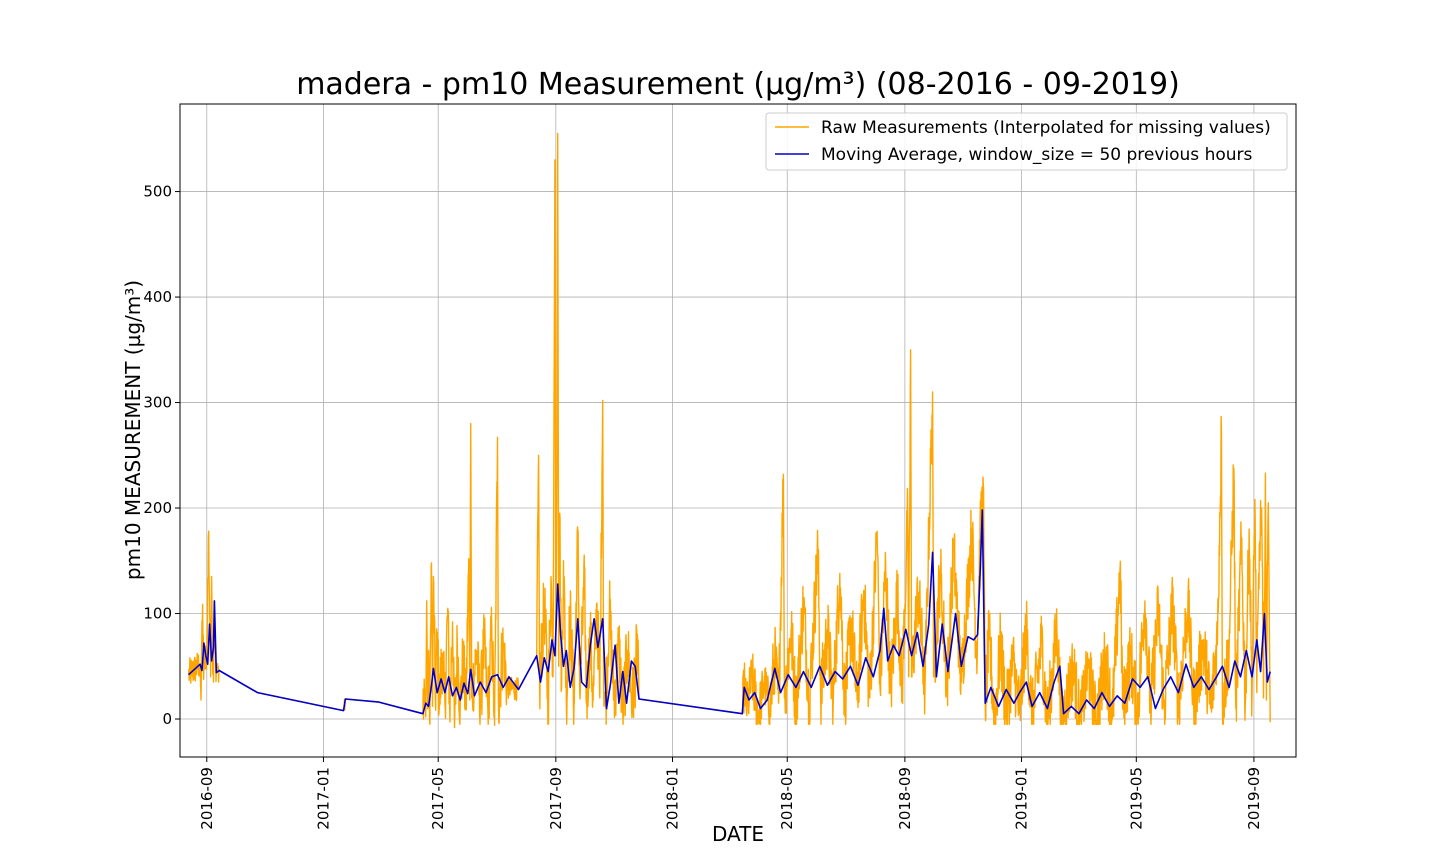  Describe the element at coordinates (157, 297) in the screenshot. I see `y-tick-label: 400` at that location.